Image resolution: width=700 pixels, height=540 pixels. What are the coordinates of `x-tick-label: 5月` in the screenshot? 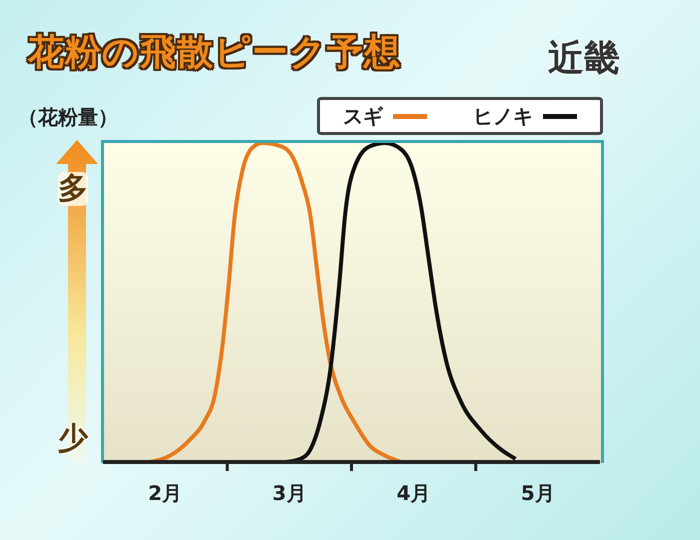 It's located at (537, 493).